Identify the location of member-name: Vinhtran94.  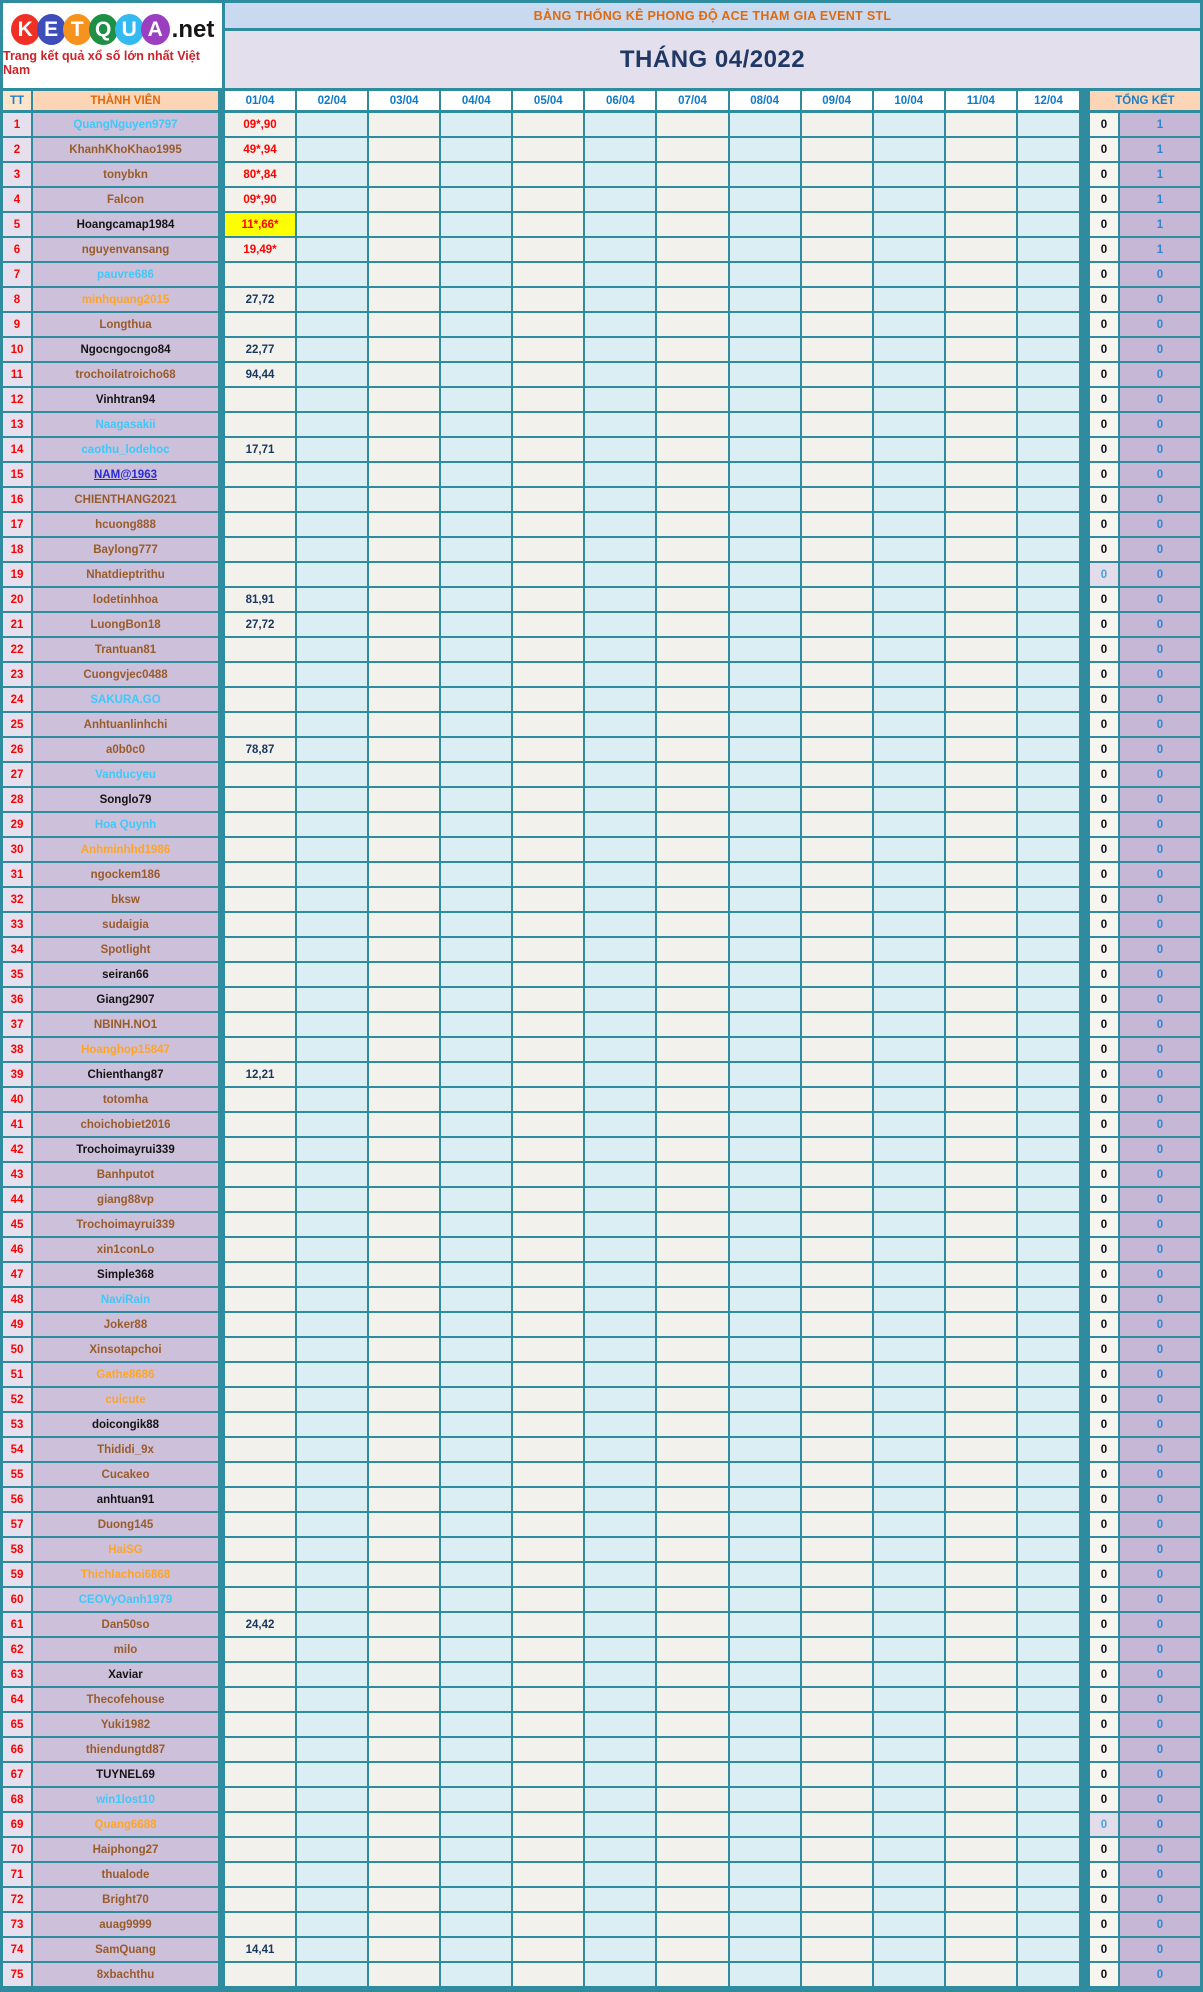
(129, 400).